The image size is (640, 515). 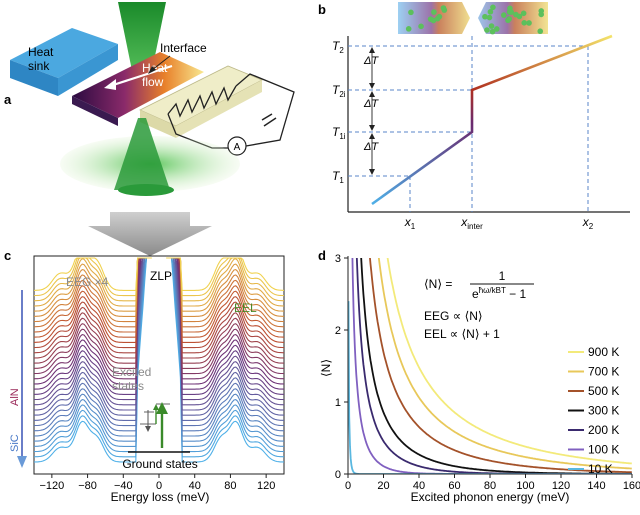 I want to click on d-legend: 900 K 700 K 500 K 300 K 200 K 100 K 10 K, so click(x=593, y=410).